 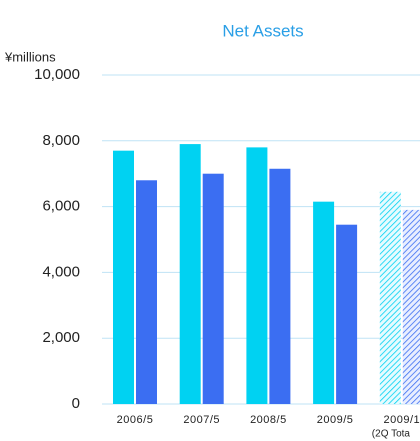 I want to click on y-tick-label: 8,000, so click(x=61, y=140).